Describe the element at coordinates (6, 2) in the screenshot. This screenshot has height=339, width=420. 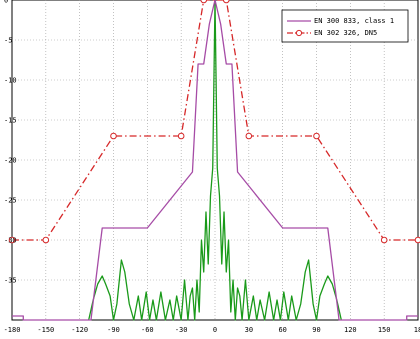
I see `y-tick-label: 0` at that location.